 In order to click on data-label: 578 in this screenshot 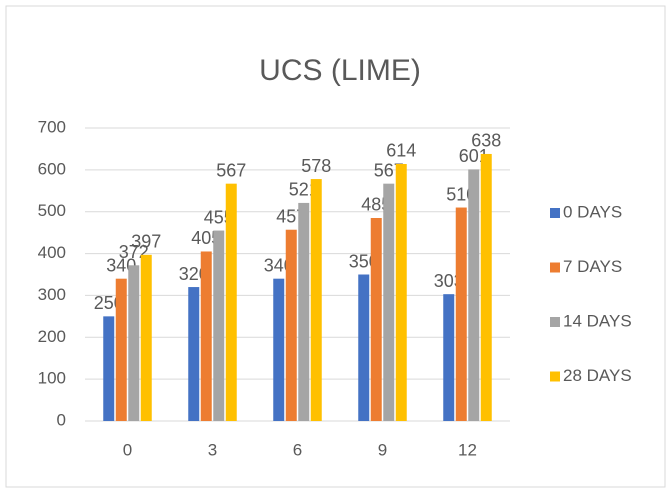, I will do `click(316, 166)`.